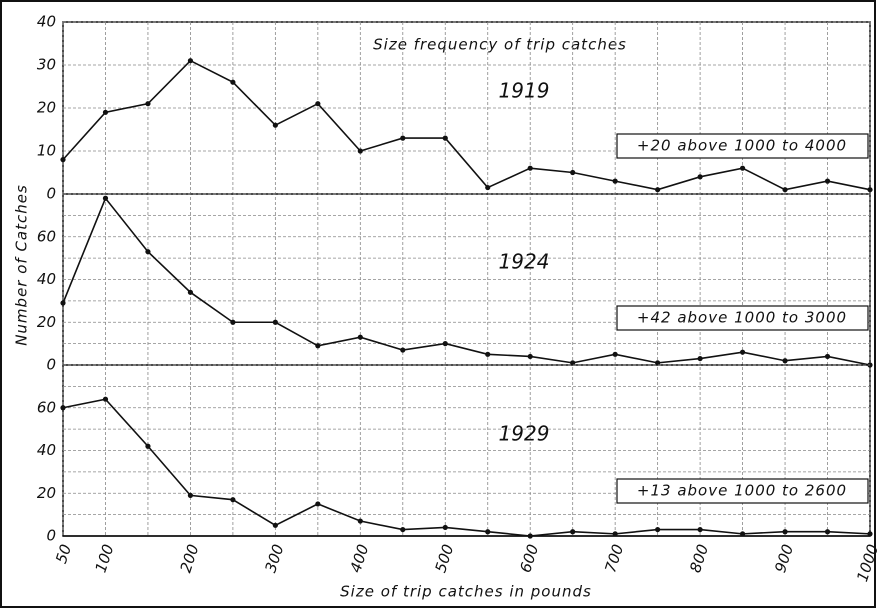 This screenshot has width=877, height=609. Describe the element at coordinates (46, 65) in the screenshot. I see `y-tick-label: 30` at that location.